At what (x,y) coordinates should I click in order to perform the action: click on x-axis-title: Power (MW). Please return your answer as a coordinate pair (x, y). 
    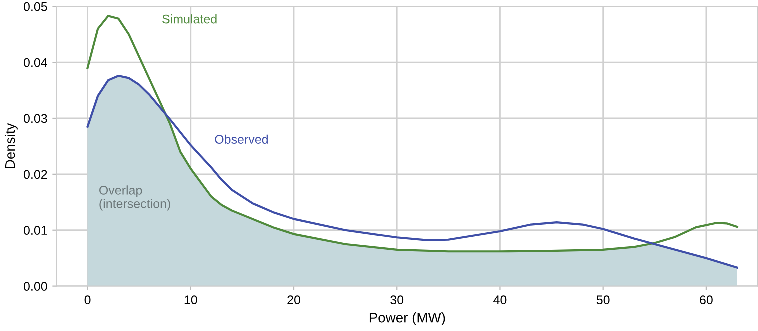
    Looking at the image, I should click on (408, 319).